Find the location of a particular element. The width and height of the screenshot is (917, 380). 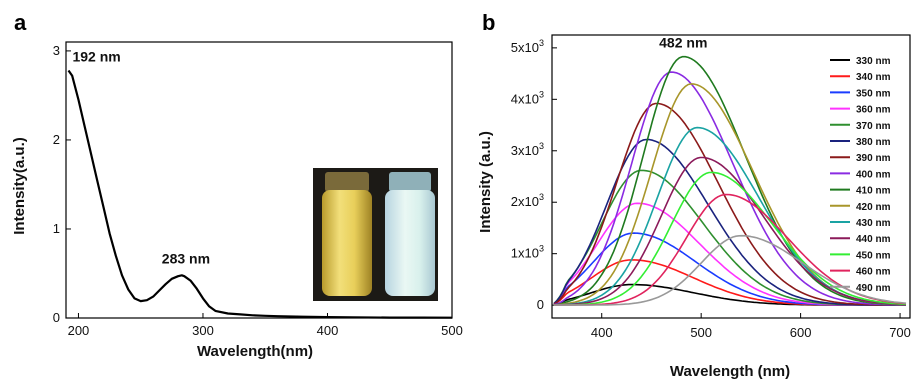

panel-b-legend-label: 450 nm is located at coordinates (873, 255).